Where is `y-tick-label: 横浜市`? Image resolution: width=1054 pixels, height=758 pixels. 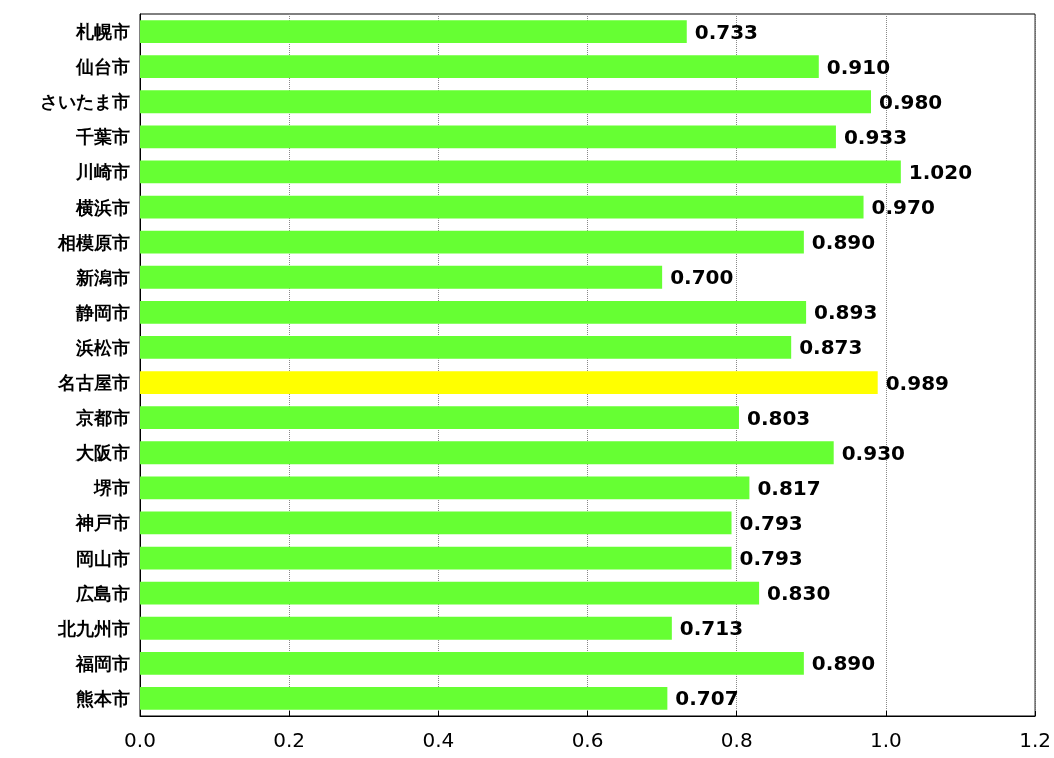 y-tick-label: 横浜市 is located at coordinates (102, 207).